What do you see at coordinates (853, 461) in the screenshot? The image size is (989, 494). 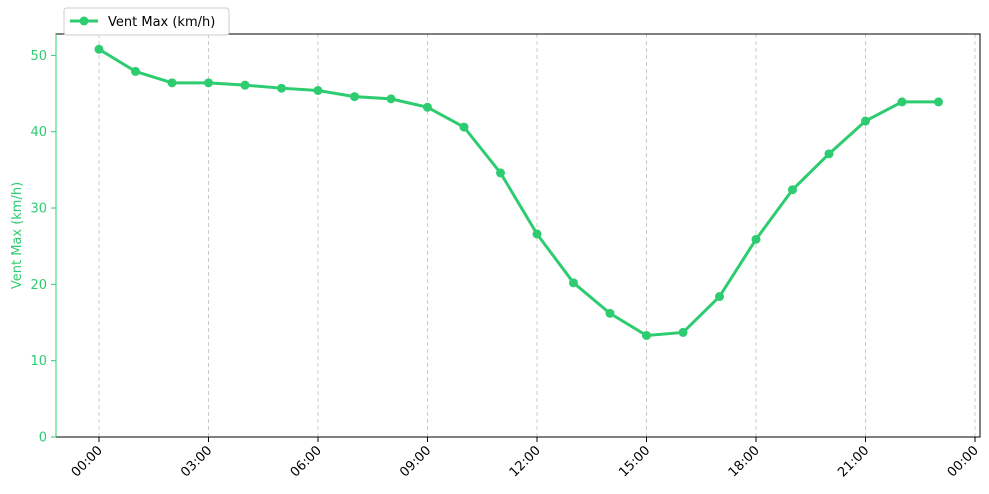 I see `x-tick-label: 21:00` at bounding box center [853, 461].